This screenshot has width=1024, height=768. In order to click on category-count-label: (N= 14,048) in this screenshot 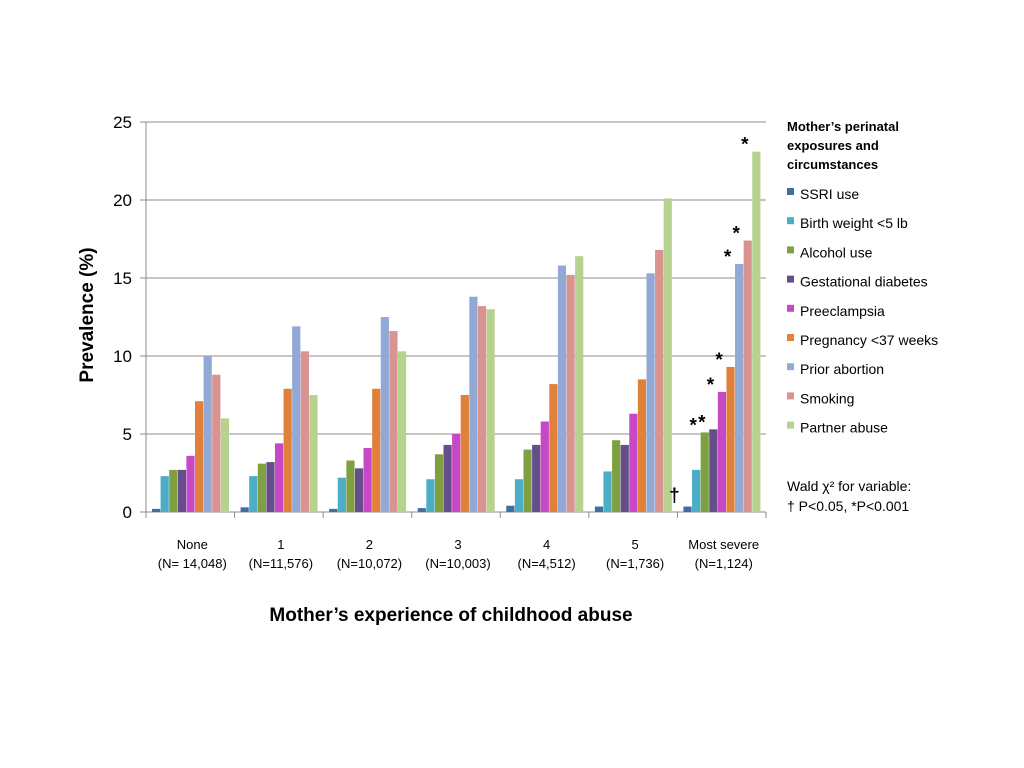, I will do `click(192, 563)`.